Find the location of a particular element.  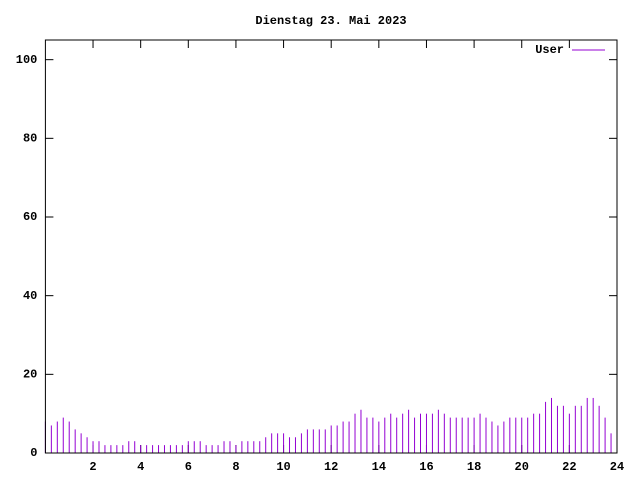

x-tick-label: 20 is located at coordinates (522, 467).